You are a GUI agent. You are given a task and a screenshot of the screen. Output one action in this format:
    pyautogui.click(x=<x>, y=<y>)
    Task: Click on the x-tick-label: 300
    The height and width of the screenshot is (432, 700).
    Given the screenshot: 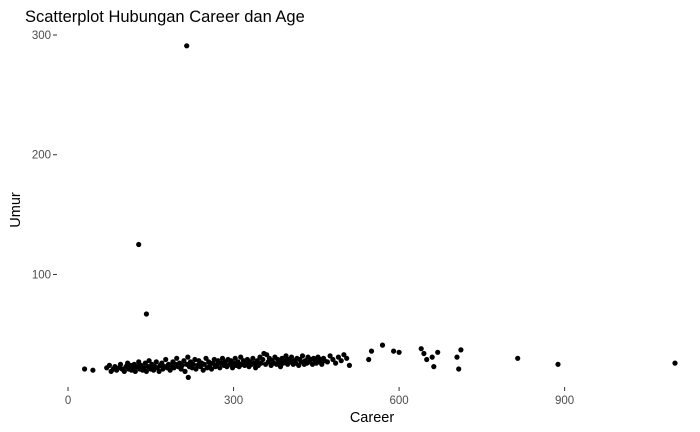 What is the action you would take?
    pyautogui.click(x=233, y=401)
    